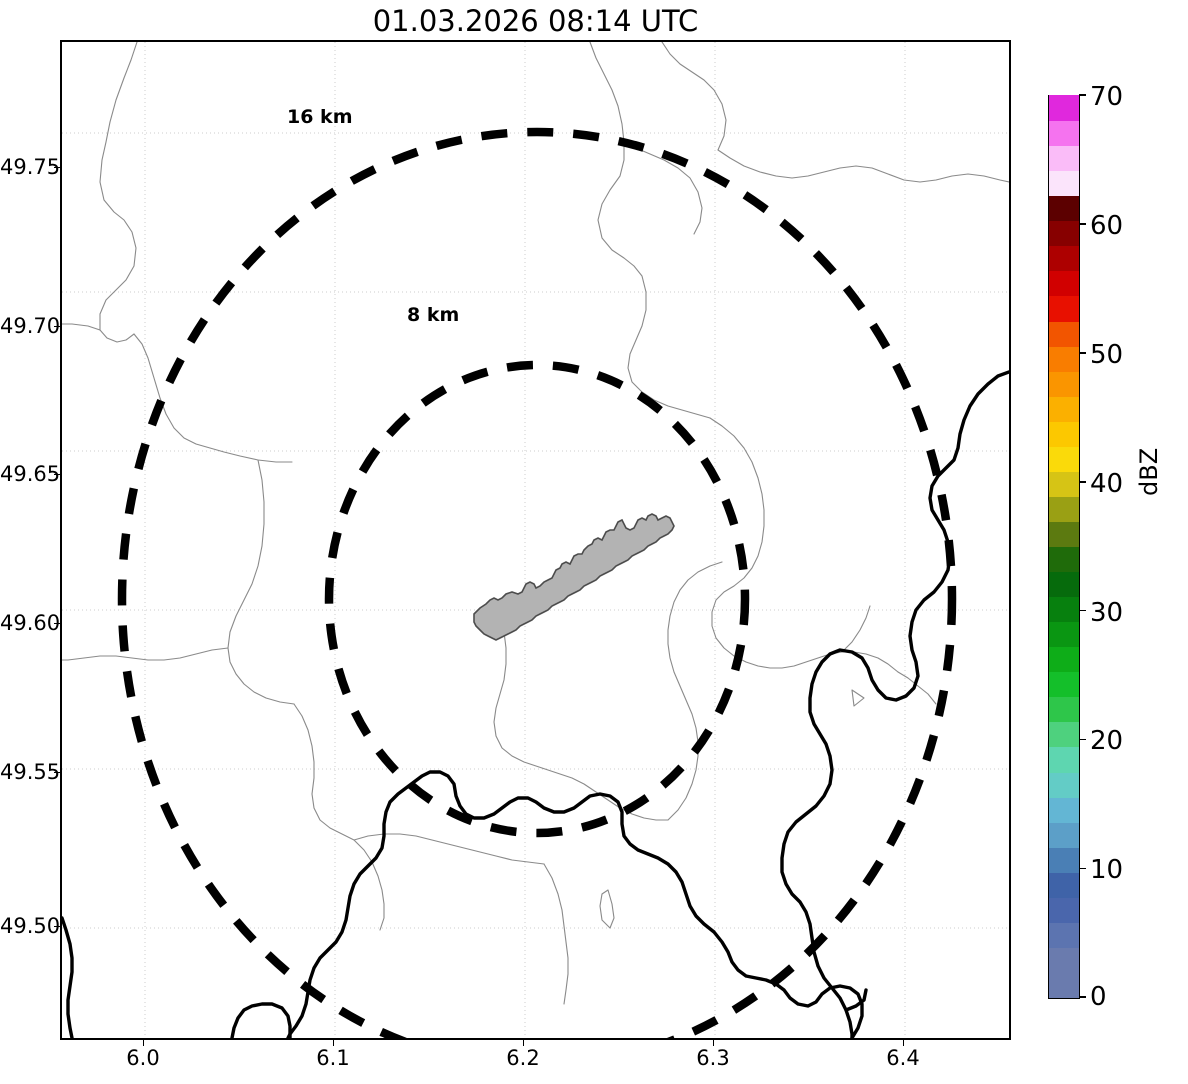 The height and width of the screenshot is (1084, 1188). I want to click on colorbar-axis-label: dBZ, so click(1149, 471).